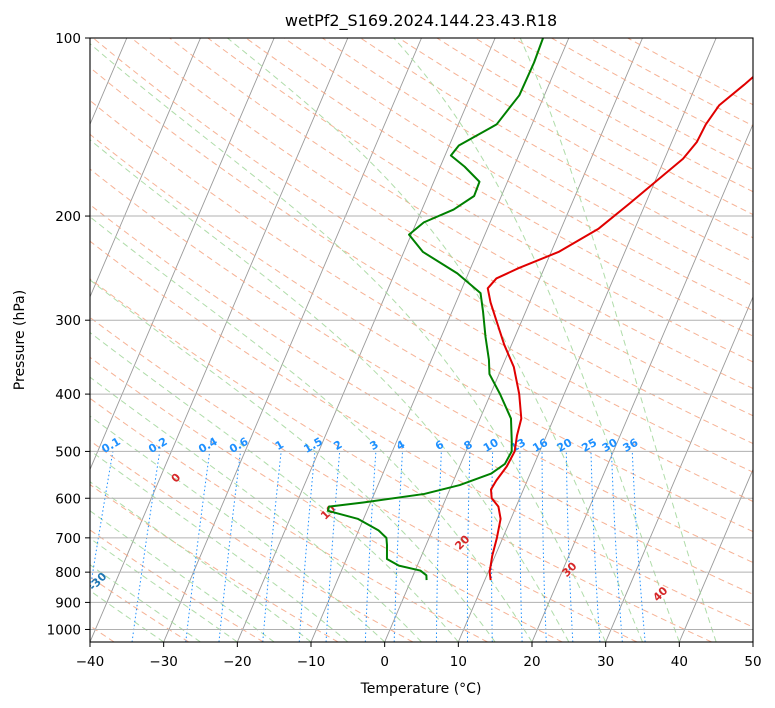 This screenshot has height=708, width=775. Describe the element at coordinates (239, 445) in the screenshot. I see `mixing-ratio-label: 0.6` at that location.